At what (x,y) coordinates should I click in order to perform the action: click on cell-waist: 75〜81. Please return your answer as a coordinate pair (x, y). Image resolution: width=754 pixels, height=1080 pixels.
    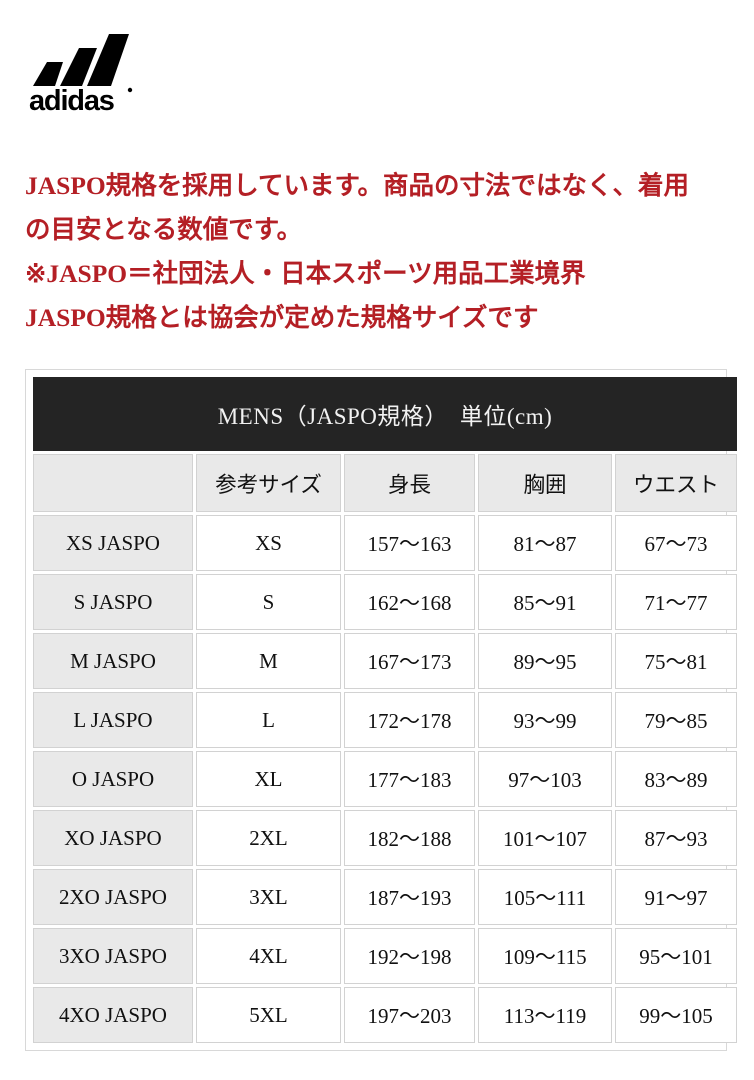
    Looking at the image, I should click on (676, 661).